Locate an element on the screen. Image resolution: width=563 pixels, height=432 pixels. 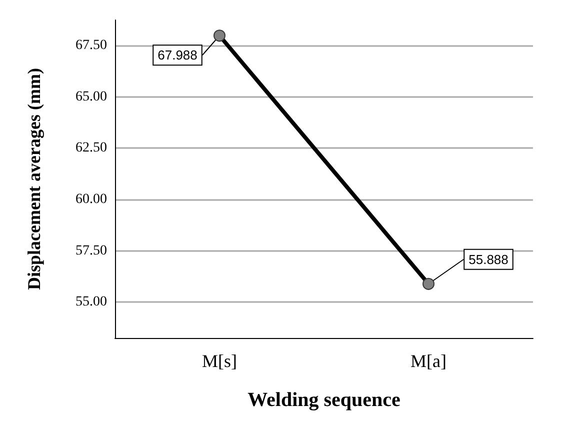
y-tick-label: 62.50 is located at coordinates (91, 148).